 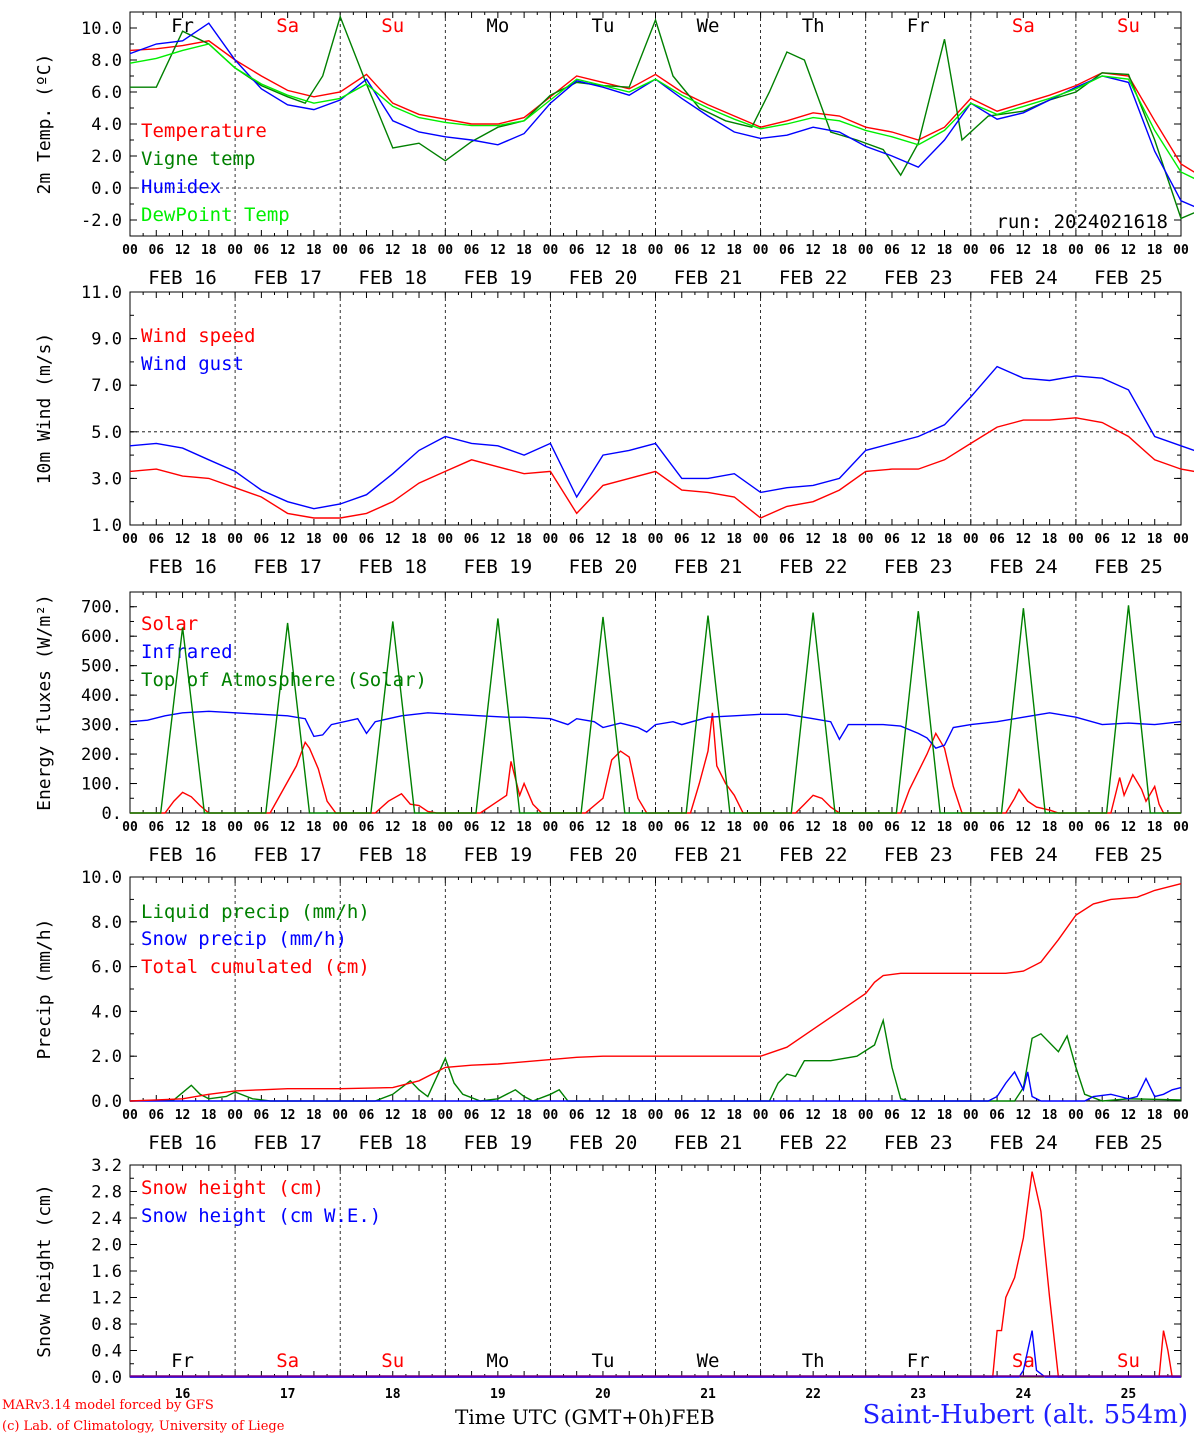 What do you see at coordinates (101, 293) in the screenshot?
I see `y-tick-label: 11.0` at bounding box center [101, 293].